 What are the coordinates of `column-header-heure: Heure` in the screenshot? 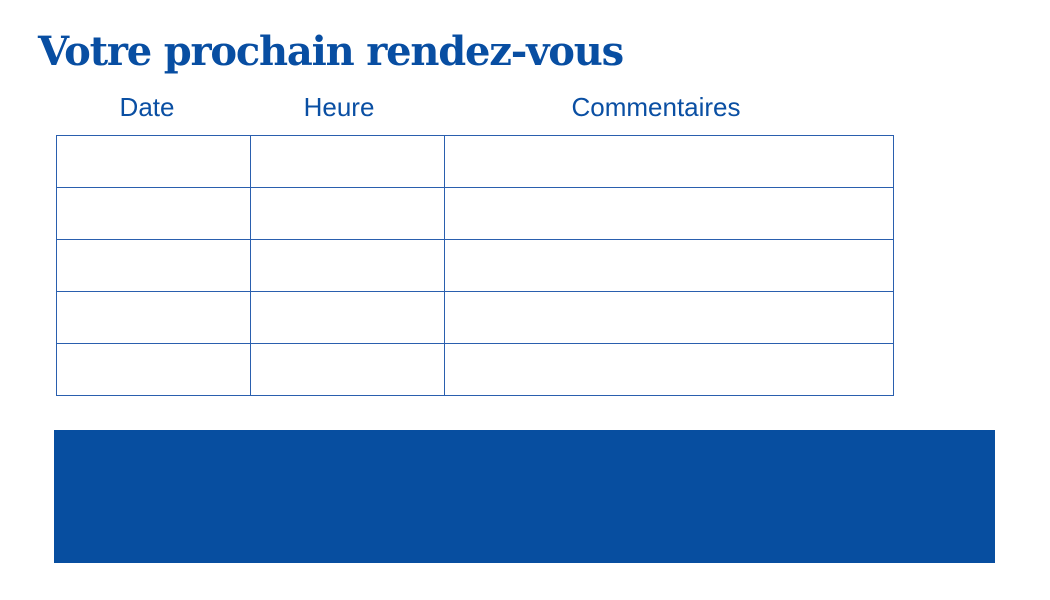 It's located at (339, 107).